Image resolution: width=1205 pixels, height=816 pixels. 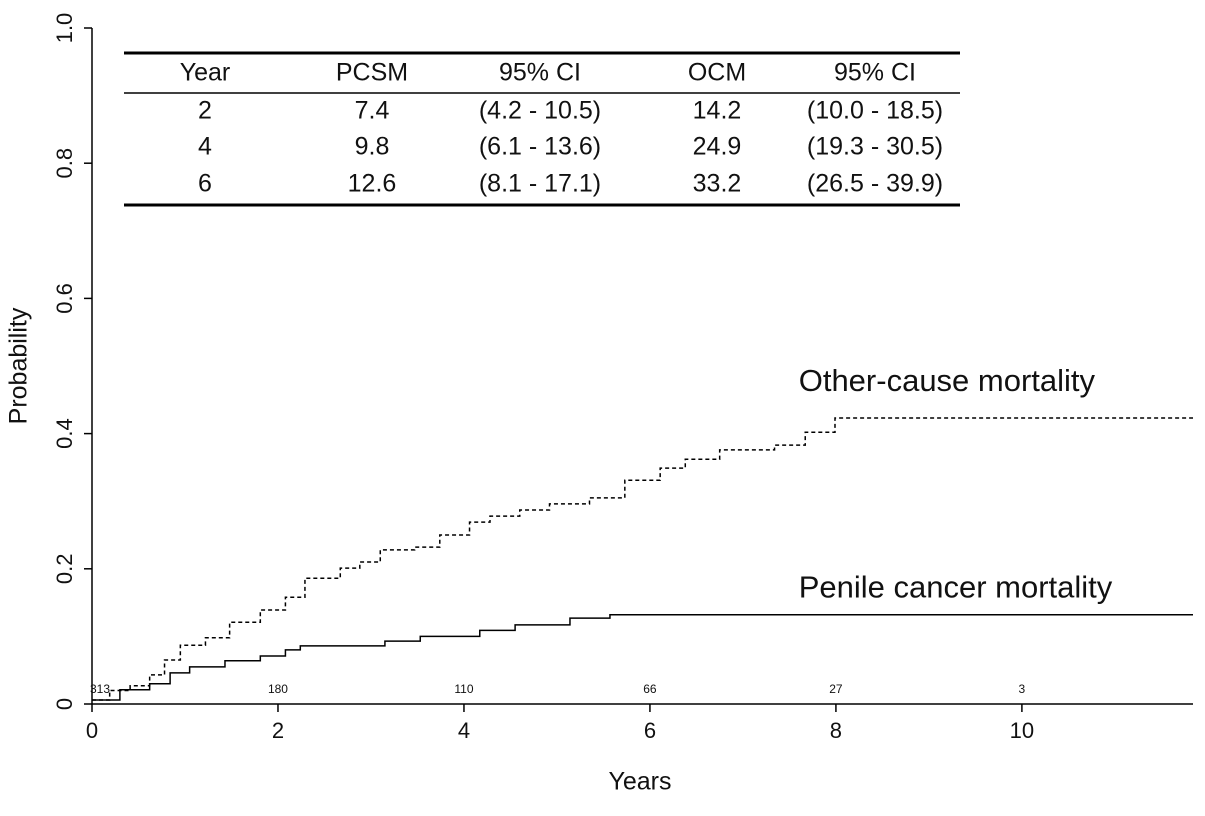 What do you see at coordinates (836, 689) in the screenshot?
I see `at-risk-label: 27` at bounding box center [836, 689].